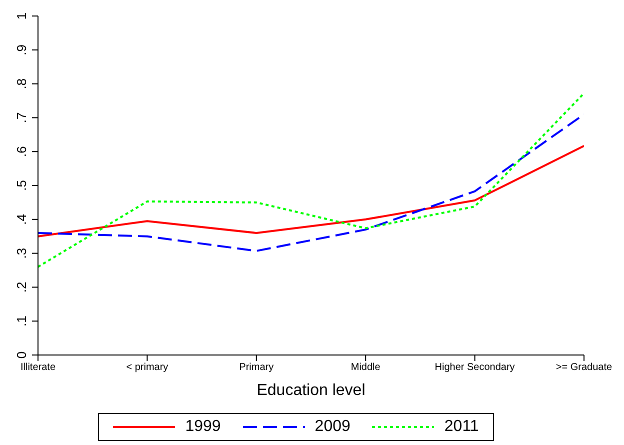 The width and height of the screenshot is (624, 445). I want to click on y-tick-label: .1, so click(21, 321).